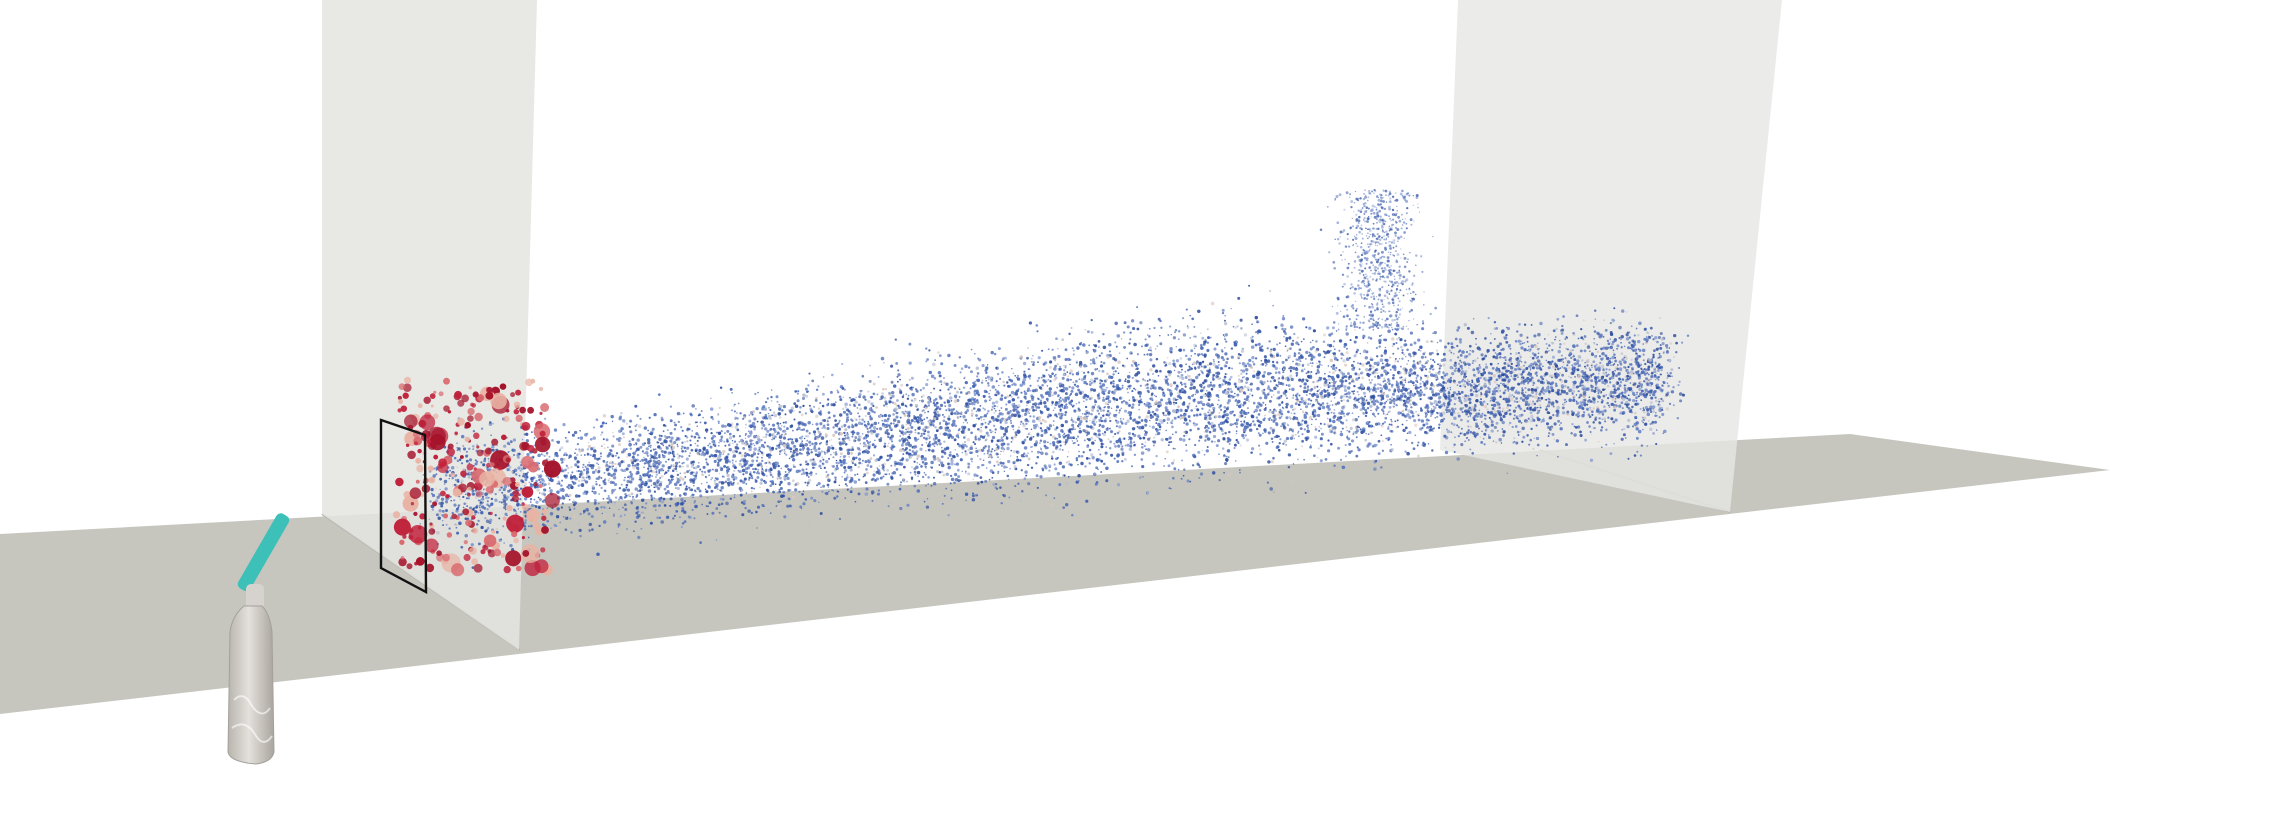 The image size is (2288, 840). I want to click on spray-bottle, so click(258, 639).